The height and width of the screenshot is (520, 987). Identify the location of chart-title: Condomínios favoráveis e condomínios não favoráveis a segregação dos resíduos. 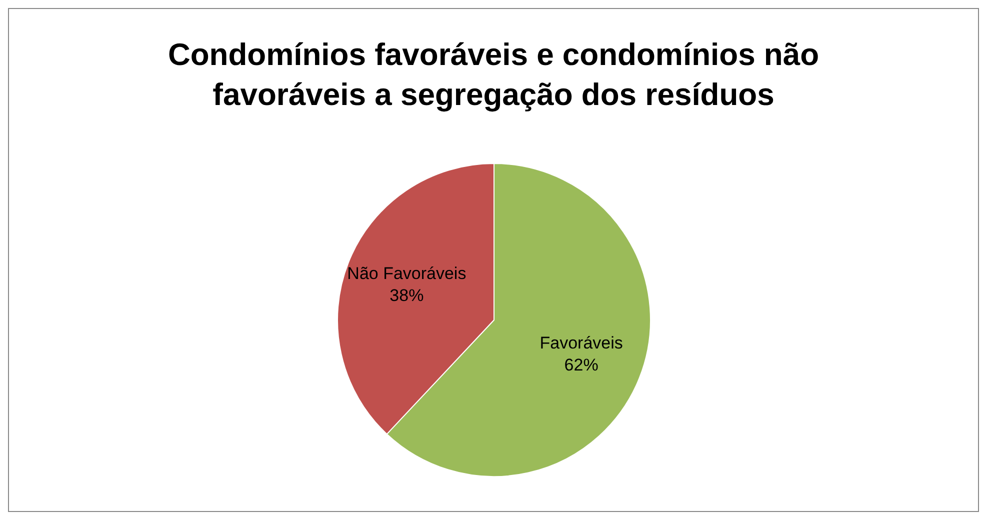
(493, 75).